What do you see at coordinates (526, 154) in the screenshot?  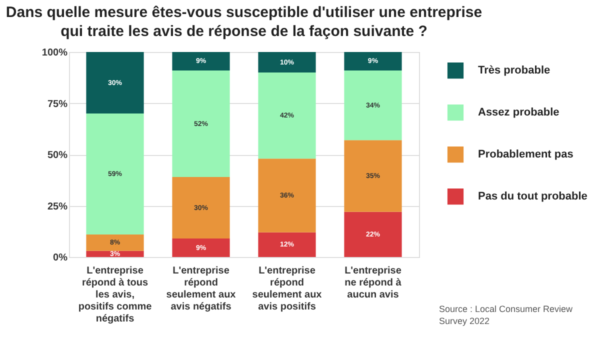 I see `legend-label: Probablement pas` at bounding box center [526, 154].